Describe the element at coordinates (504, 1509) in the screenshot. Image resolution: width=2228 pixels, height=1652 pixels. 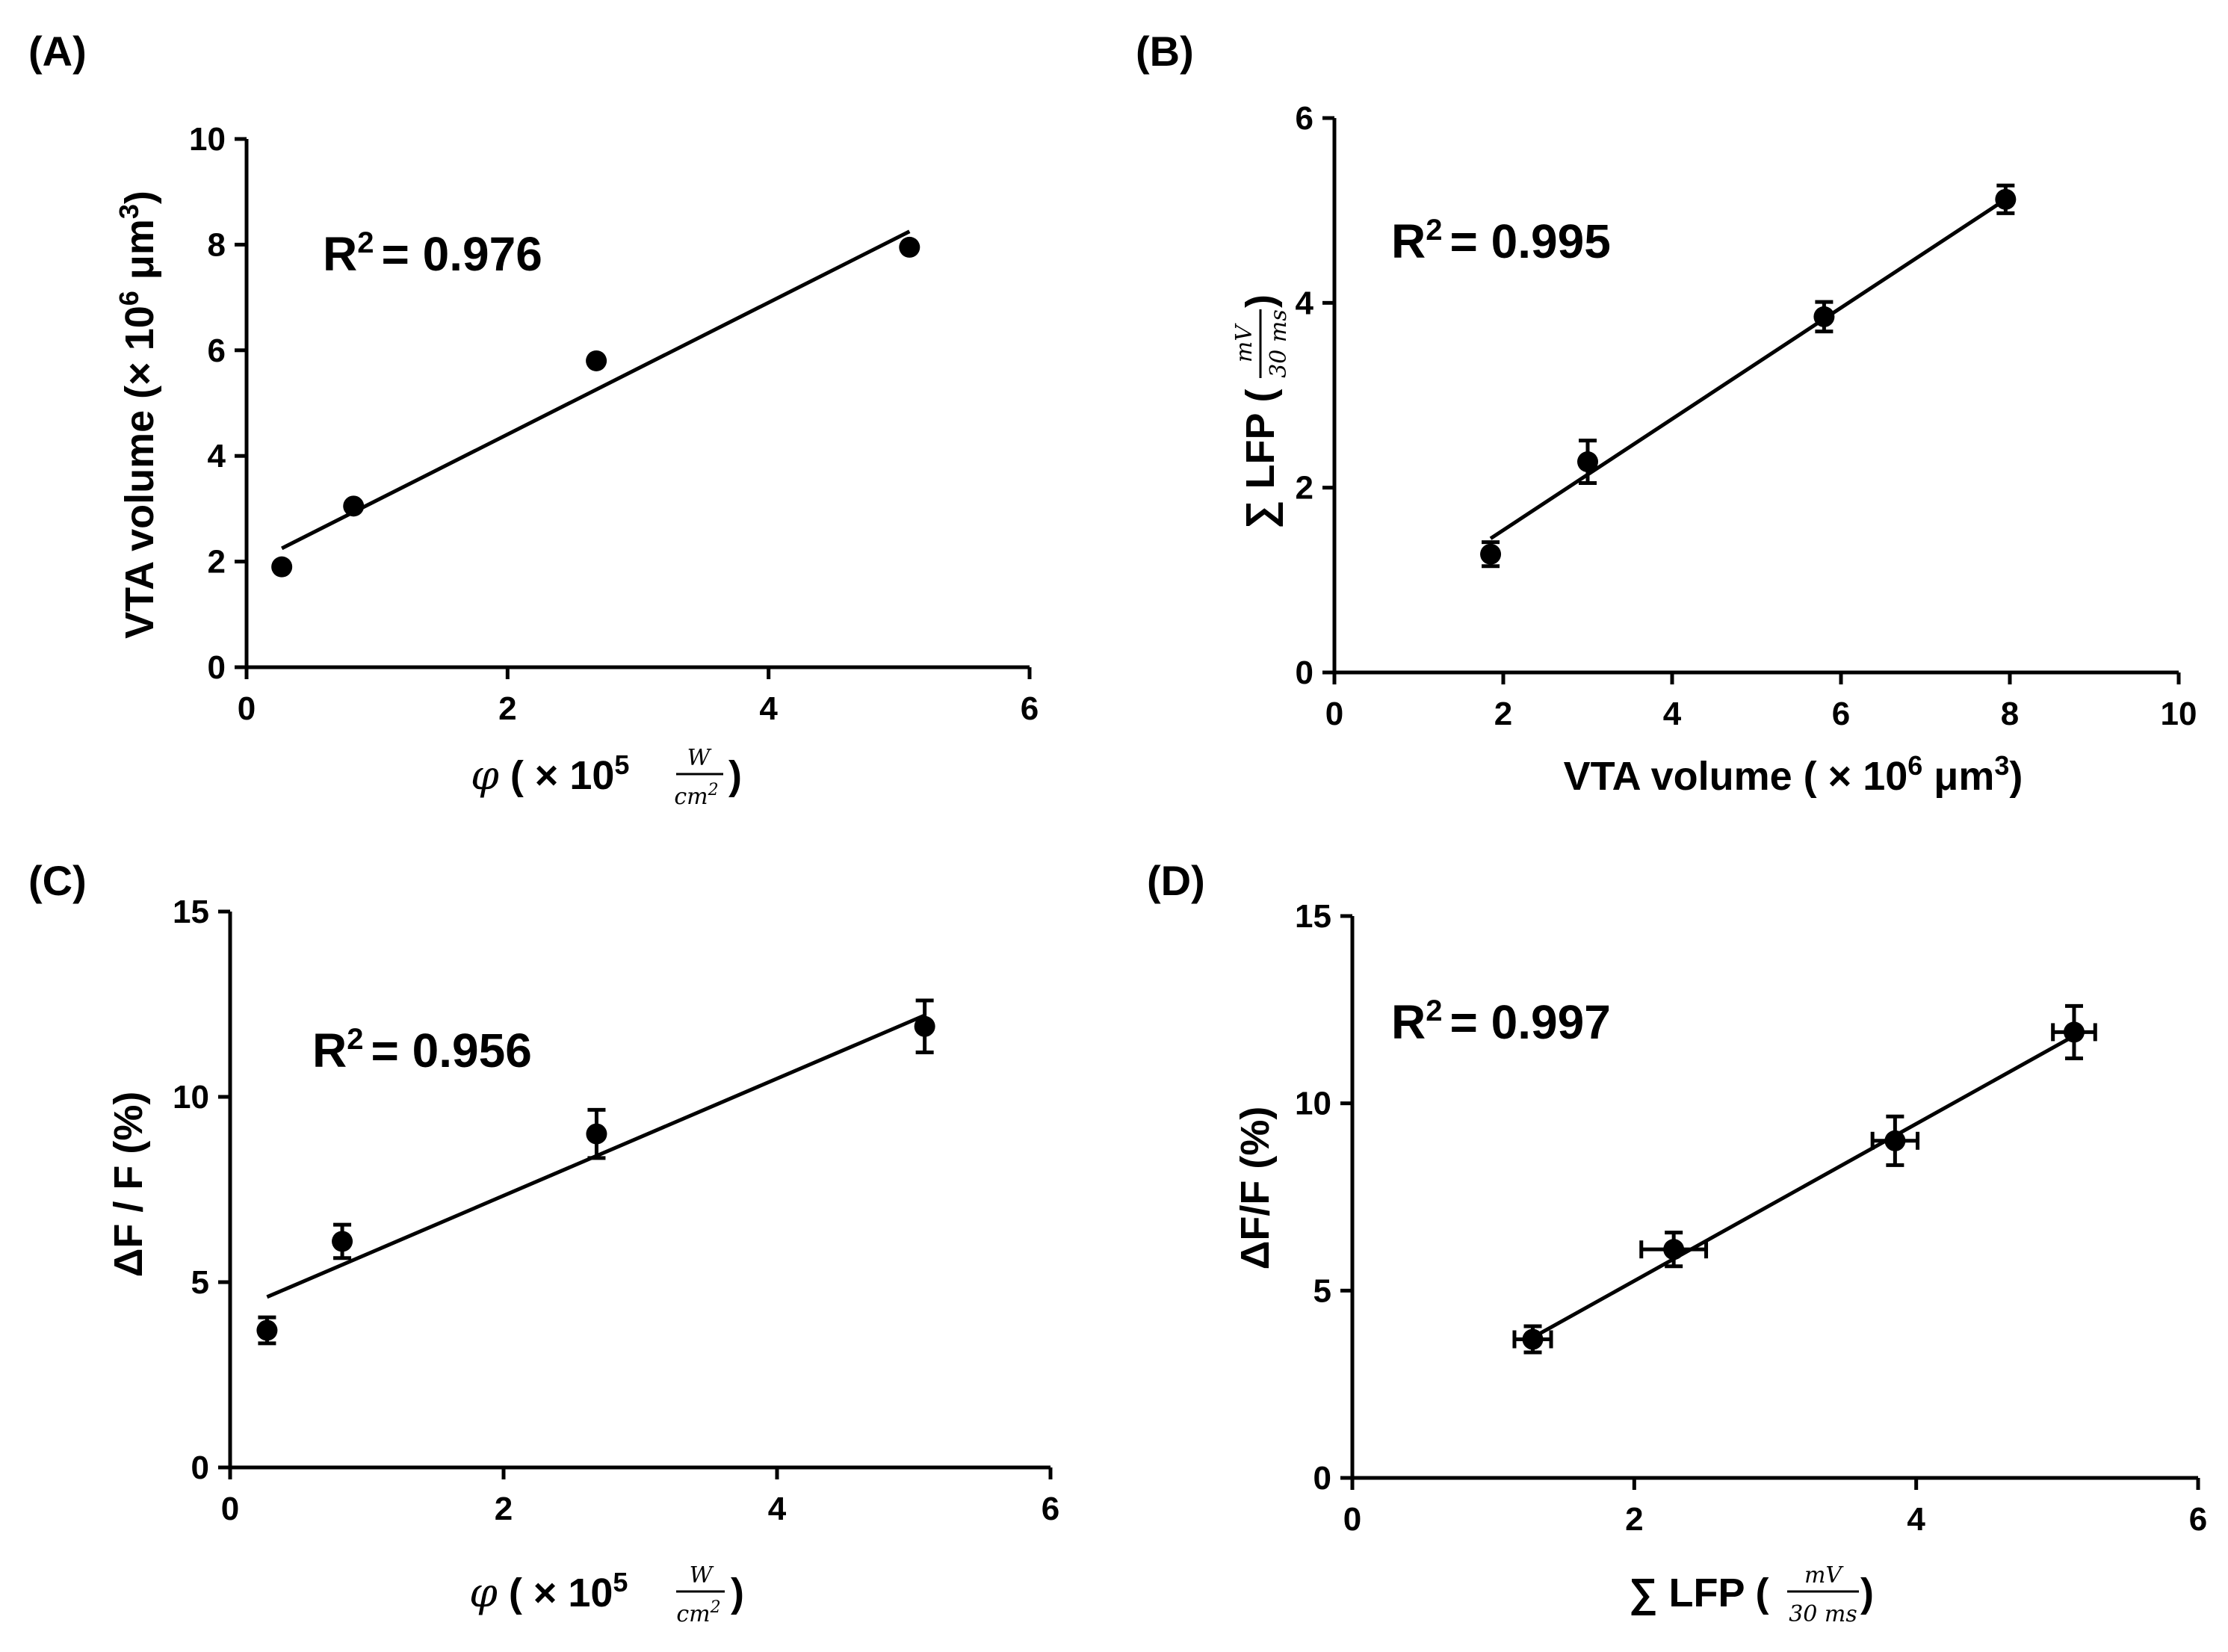
I see `panel-c-x-tick-label: 2` at that location.